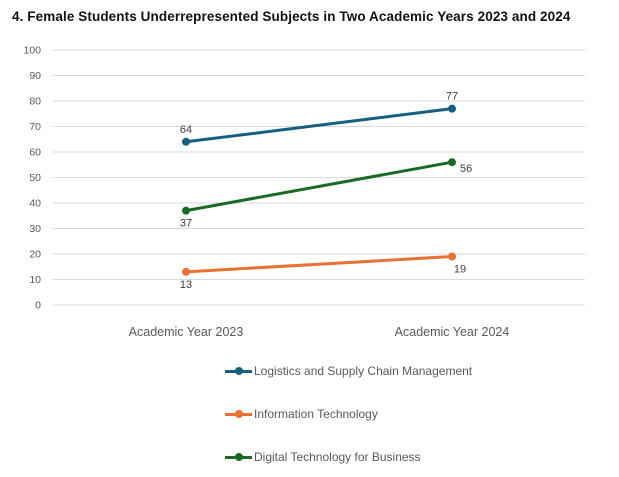  I want to click on legend-item: Logistics and Supply Chain Management, so click(348, 371).